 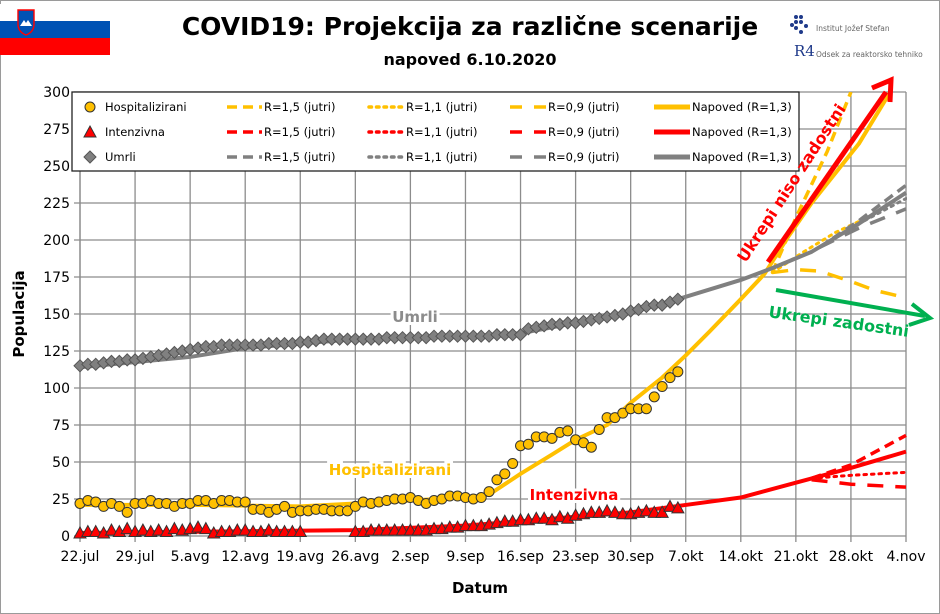 I want to click on x-tick-label: 29.jul, so click(x=135, y=557).